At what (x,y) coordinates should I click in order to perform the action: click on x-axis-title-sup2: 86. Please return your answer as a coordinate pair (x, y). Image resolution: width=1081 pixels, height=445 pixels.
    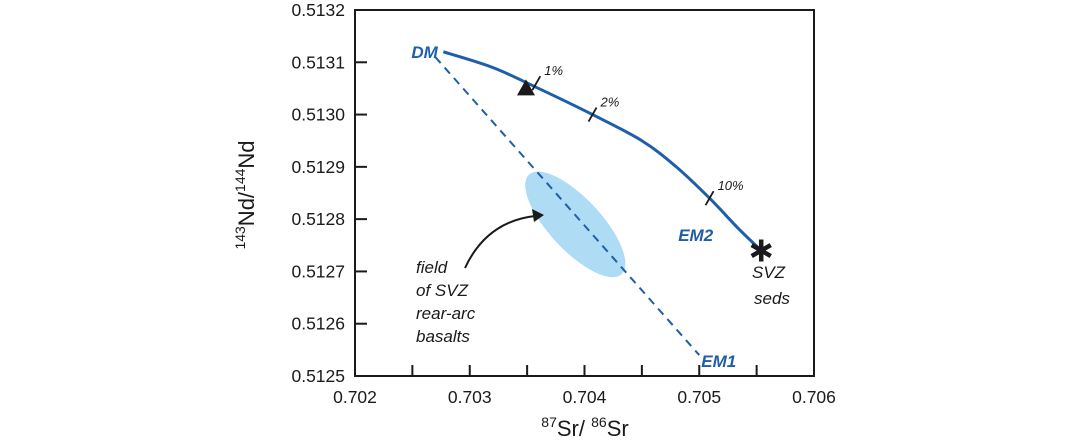
    Looking at the image, I should click on (599, 422).